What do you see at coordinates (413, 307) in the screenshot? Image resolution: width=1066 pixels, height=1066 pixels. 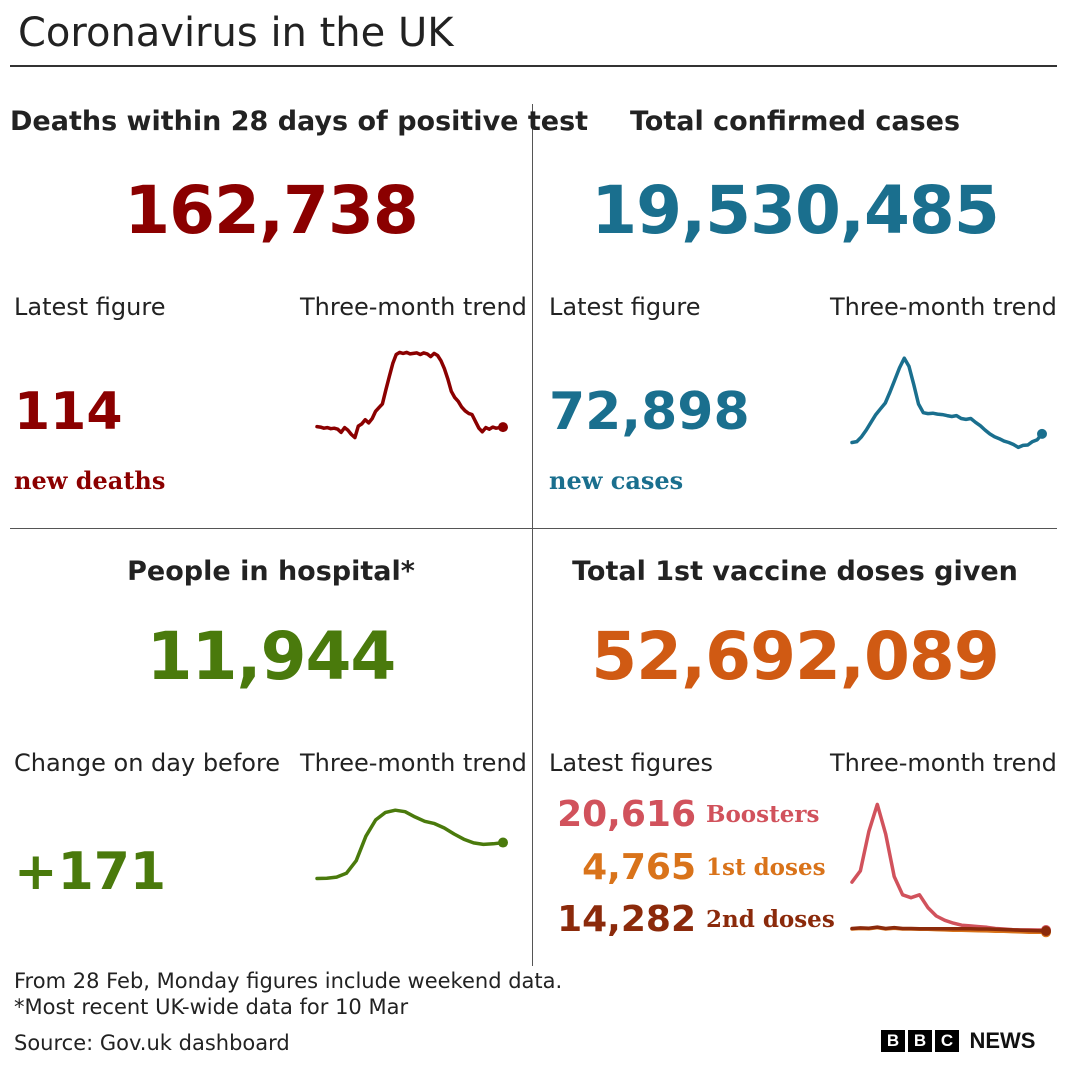 I see `deaths-trend-label: Three-month trend` at bounding box center [413, 307].